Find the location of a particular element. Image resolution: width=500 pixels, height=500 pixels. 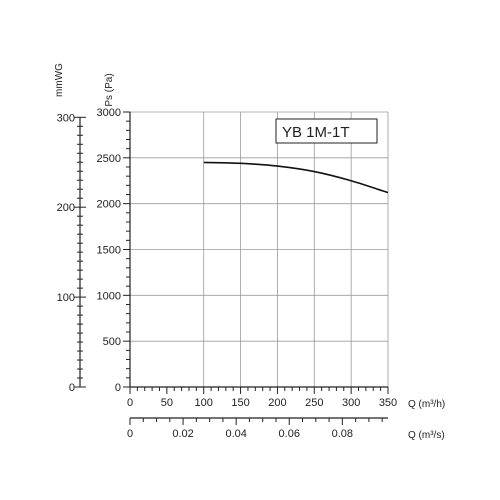

y2-tick-label: 0 is located at coordinates (72, 388).